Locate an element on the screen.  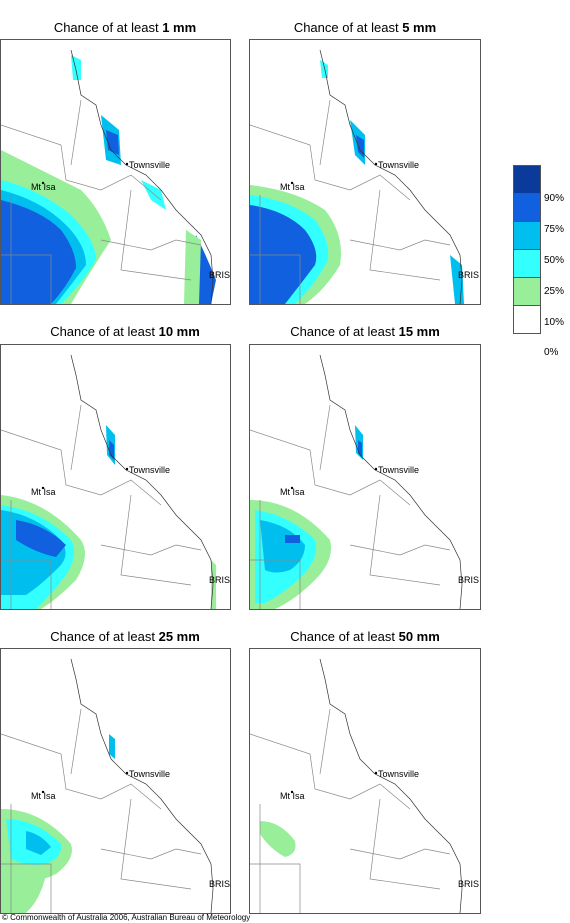
legend-label-0: 90% is located at coordinates (554, 198).